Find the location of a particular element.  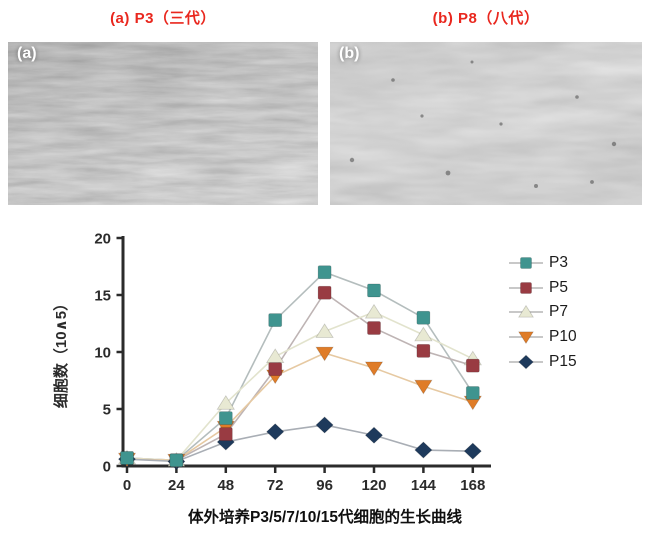

legend-item-p5: P5 is located at coordinates (542, 288).